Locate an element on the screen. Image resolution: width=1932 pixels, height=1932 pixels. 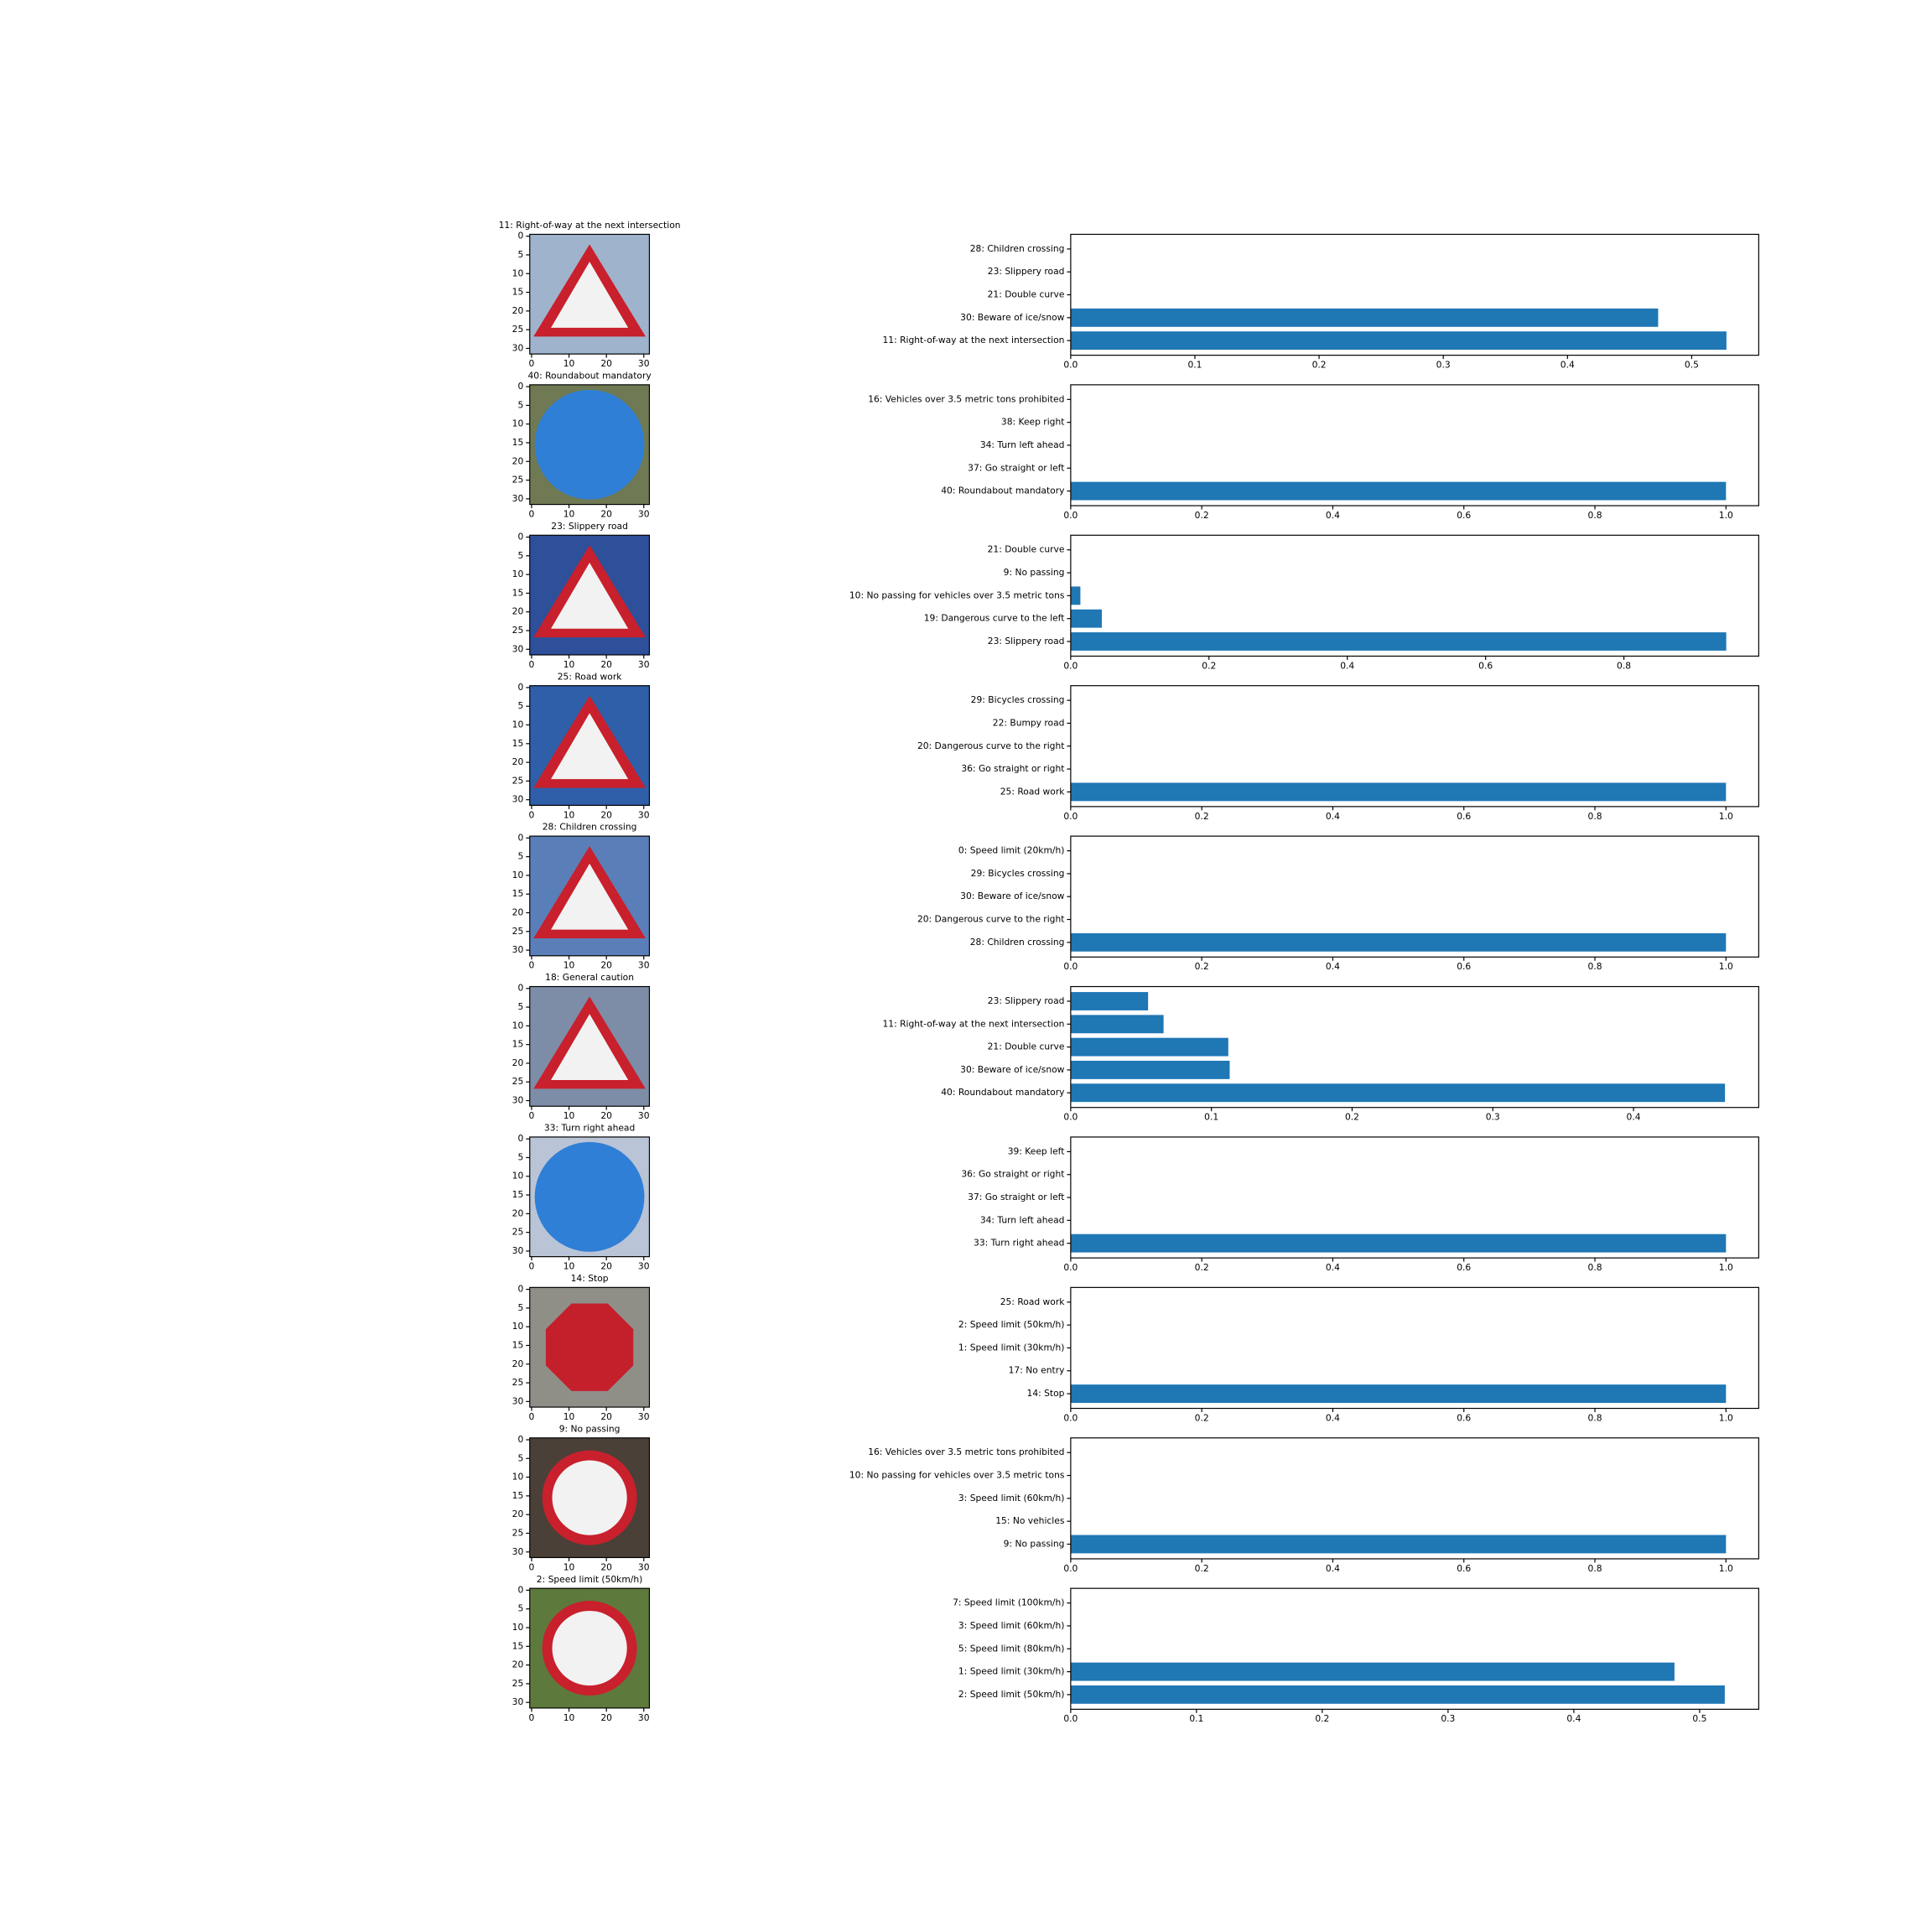
category-label: 3: Speed limit (60km/h) is located at coordinates (1011, 1498).